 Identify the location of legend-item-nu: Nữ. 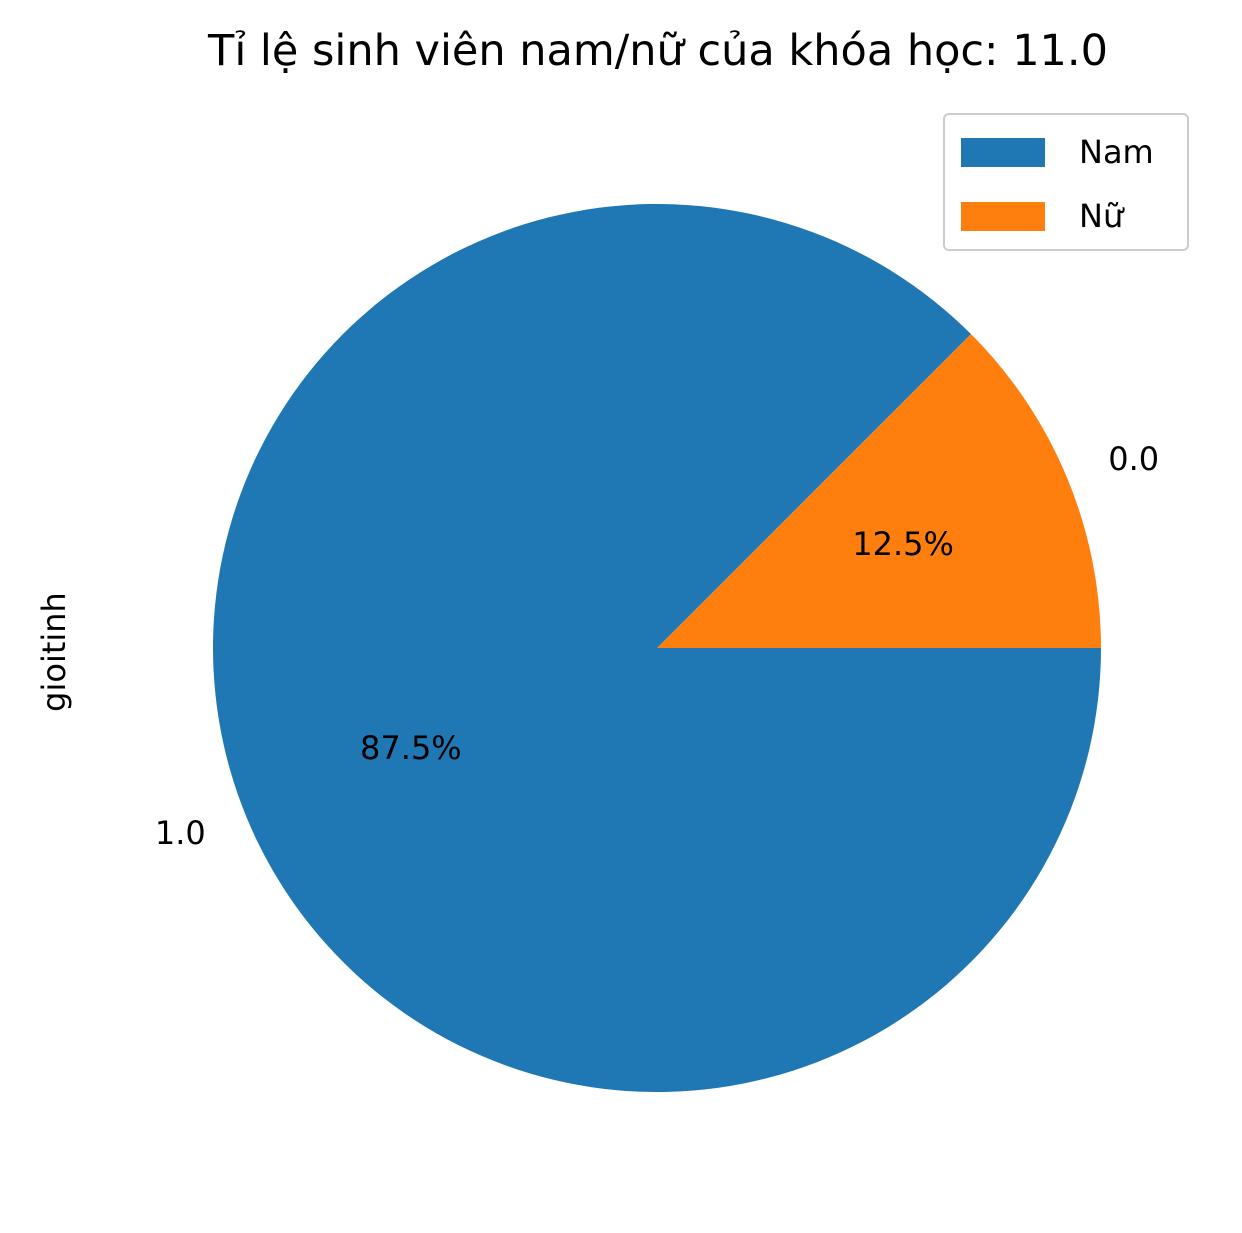
(1042, 216).